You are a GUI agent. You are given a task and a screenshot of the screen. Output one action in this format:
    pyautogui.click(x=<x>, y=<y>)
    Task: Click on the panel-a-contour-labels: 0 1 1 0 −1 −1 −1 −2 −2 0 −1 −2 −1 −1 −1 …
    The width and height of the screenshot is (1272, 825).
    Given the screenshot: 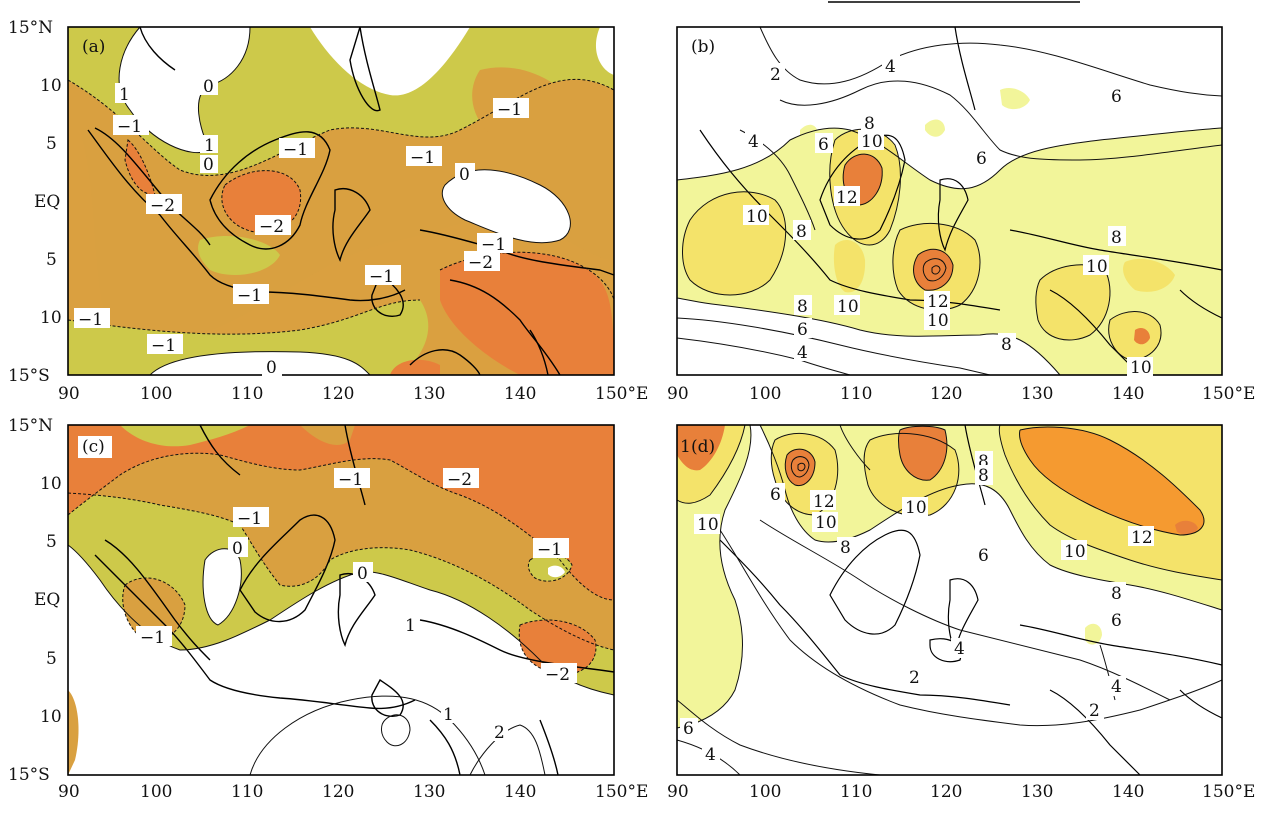 What is the action you would take?
    pyautogui.click(x=301, y=226)
    